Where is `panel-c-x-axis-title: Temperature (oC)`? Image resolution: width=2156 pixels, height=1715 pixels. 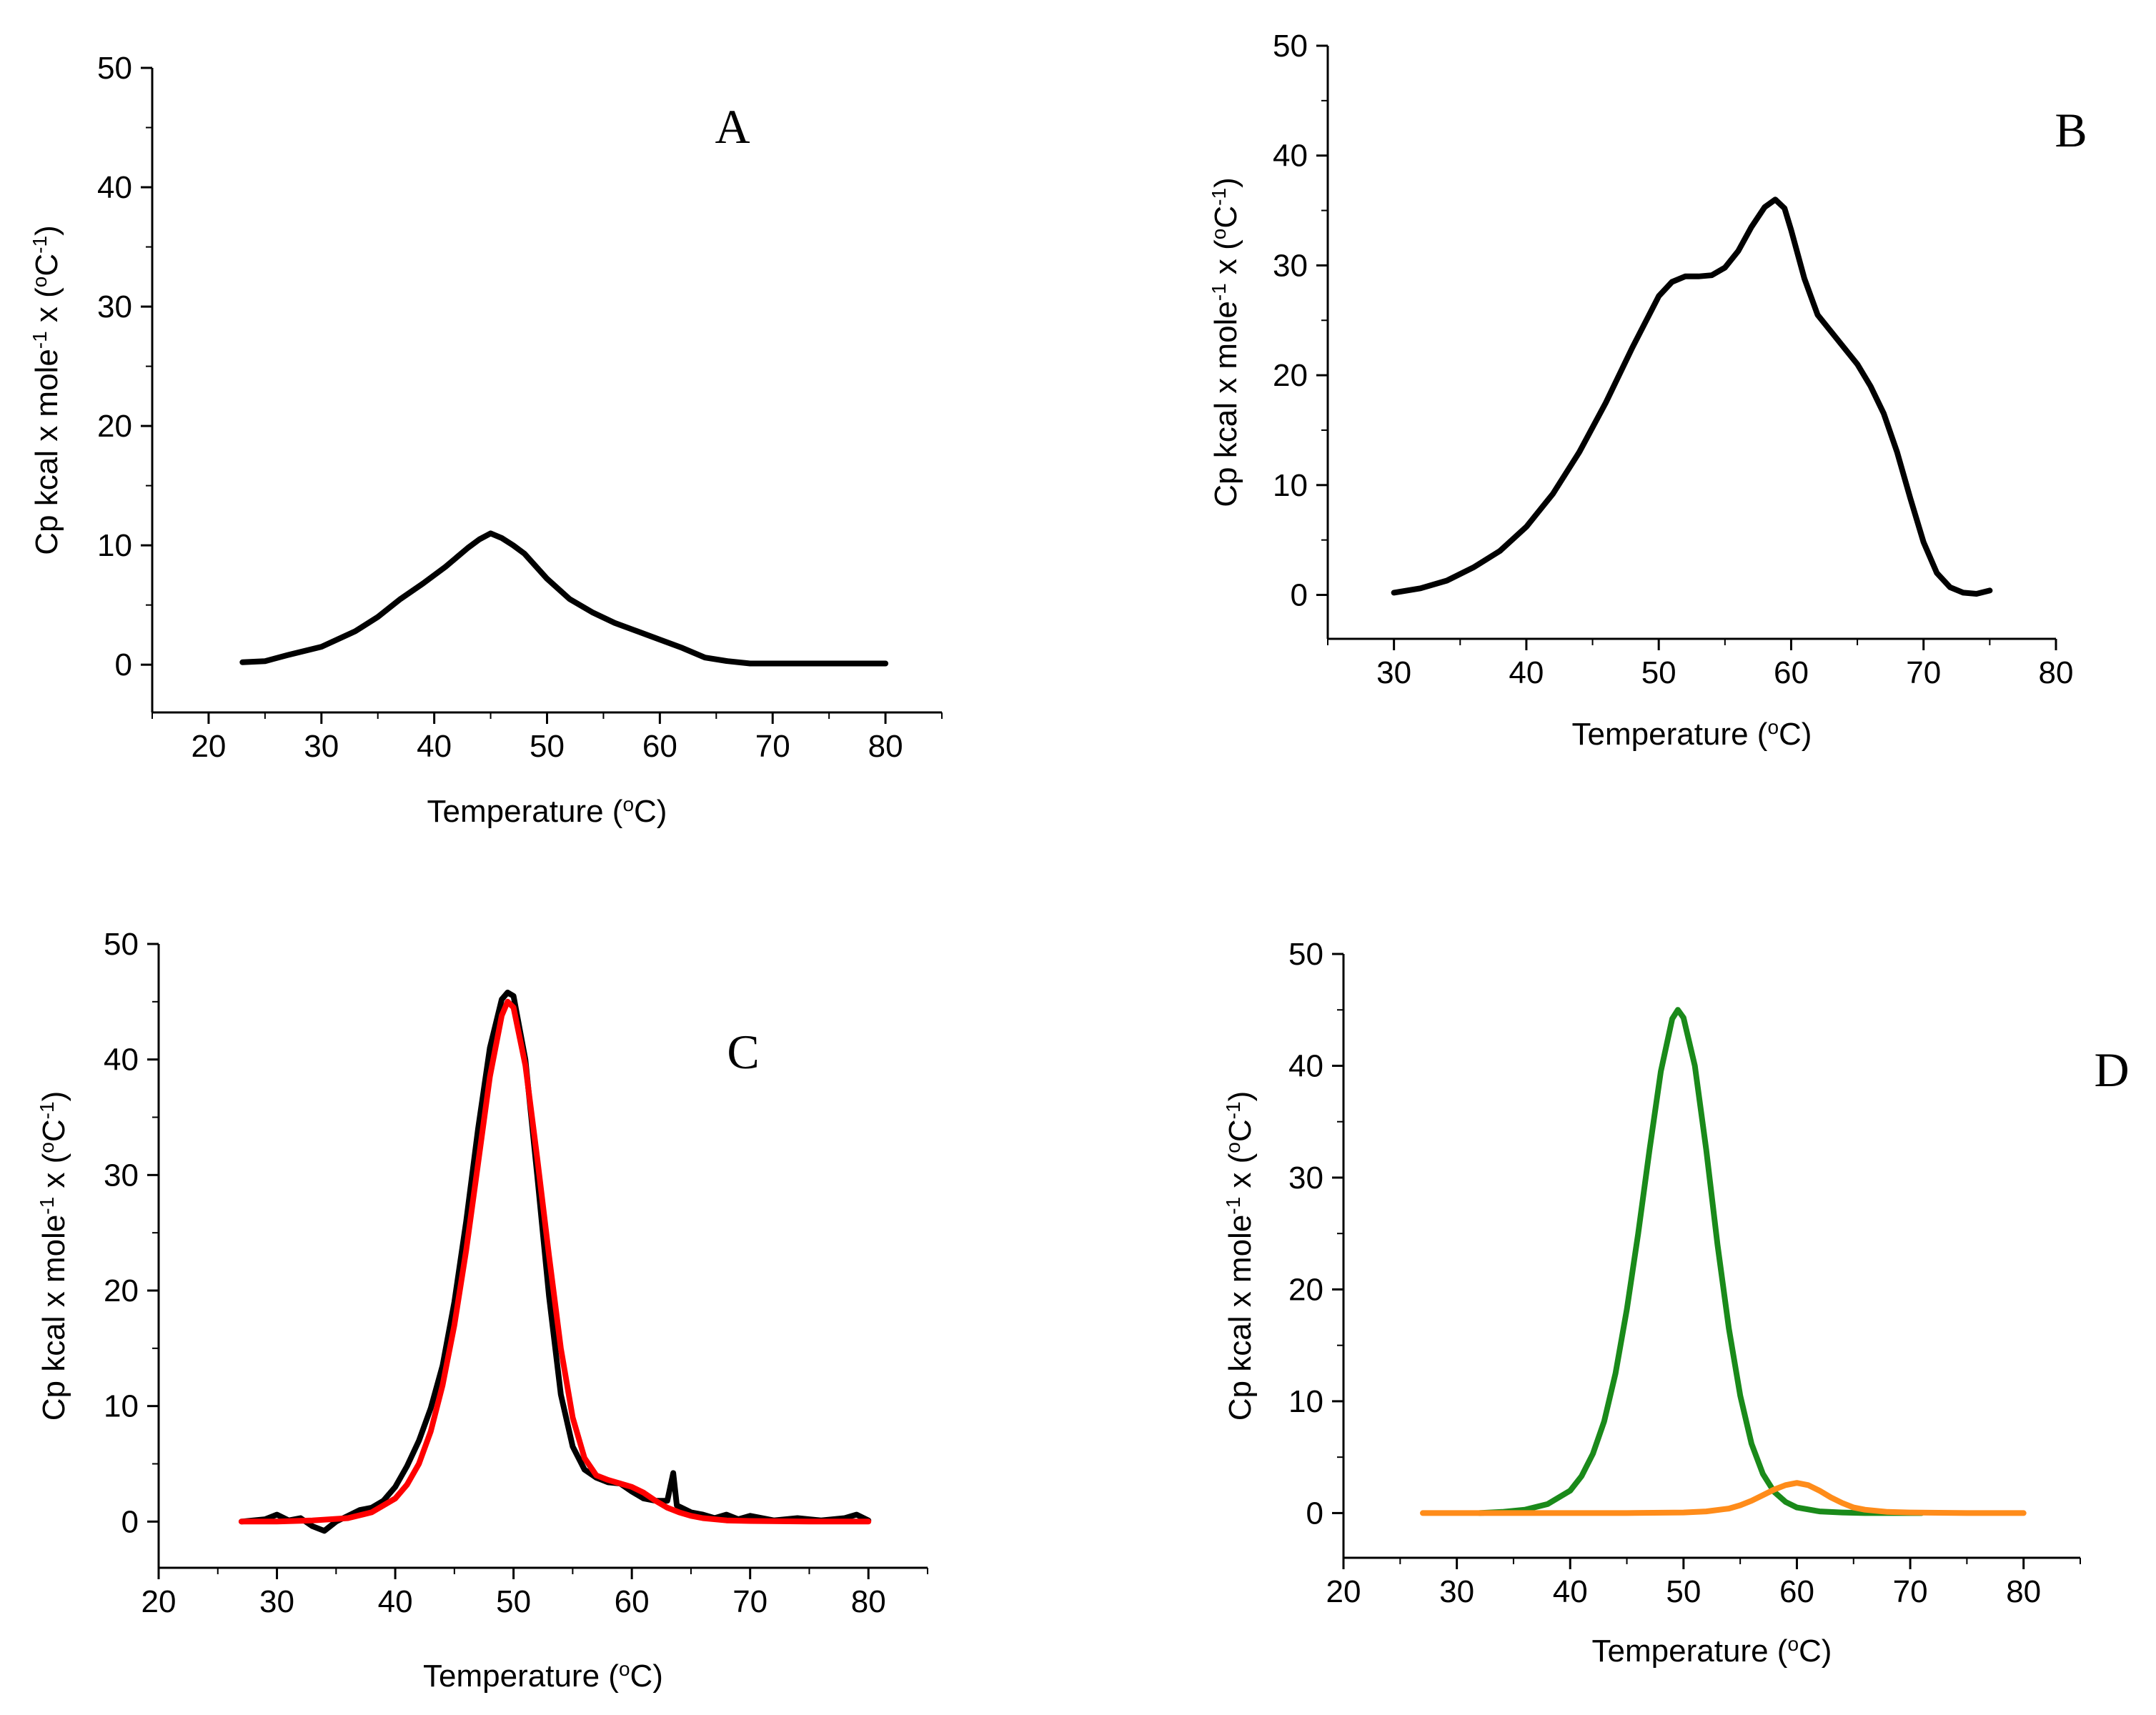 panel-c-x-axis-title: Temperature (oC) is located at coordinates (543, 1676).